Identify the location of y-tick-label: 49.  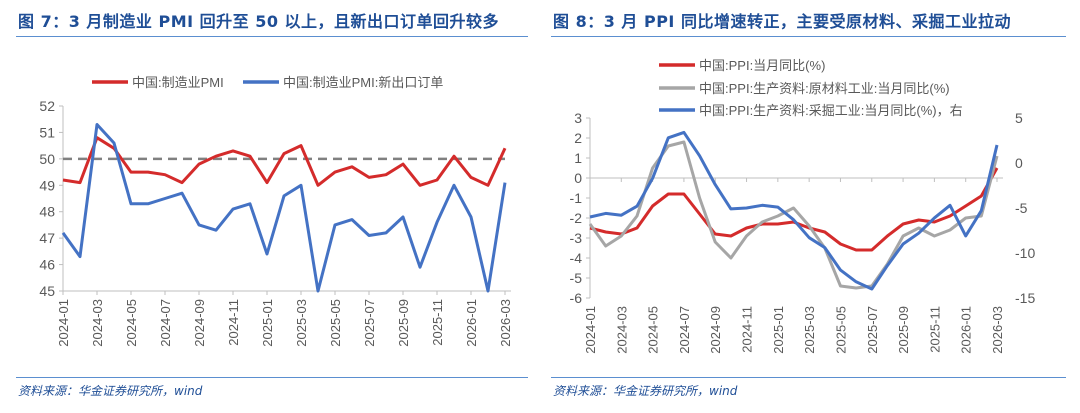
(47, 185).